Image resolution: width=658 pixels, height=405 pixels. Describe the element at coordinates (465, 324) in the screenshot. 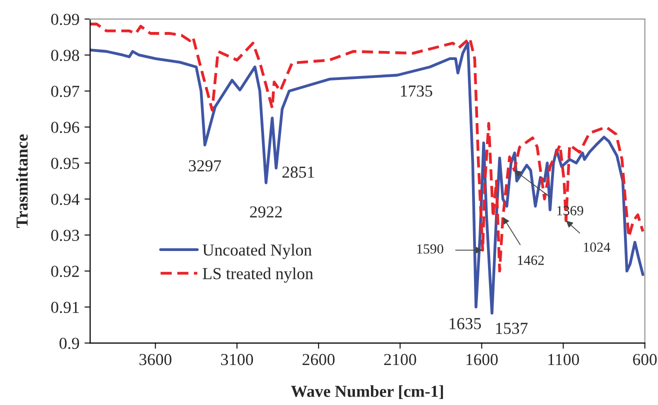

I see `annotation: 1635` at that location.